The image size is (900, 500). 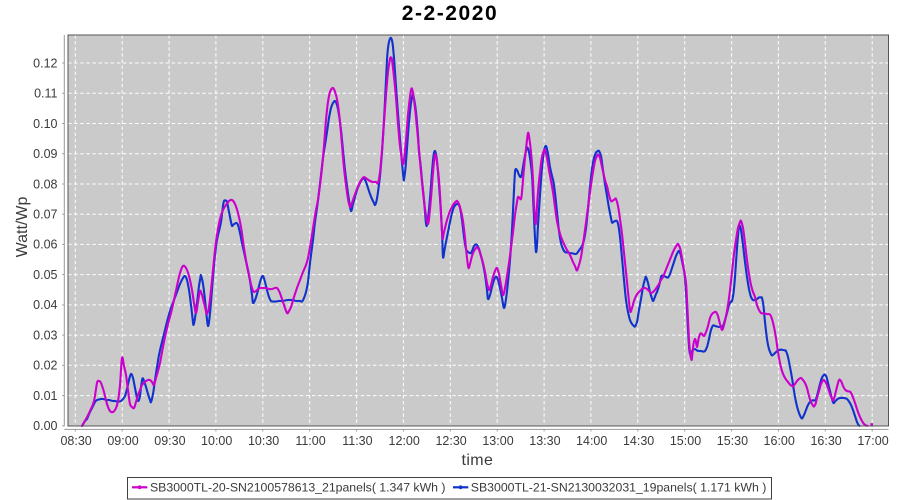 I want to click on svg-text: 15:00, so click(x=685, y=441).